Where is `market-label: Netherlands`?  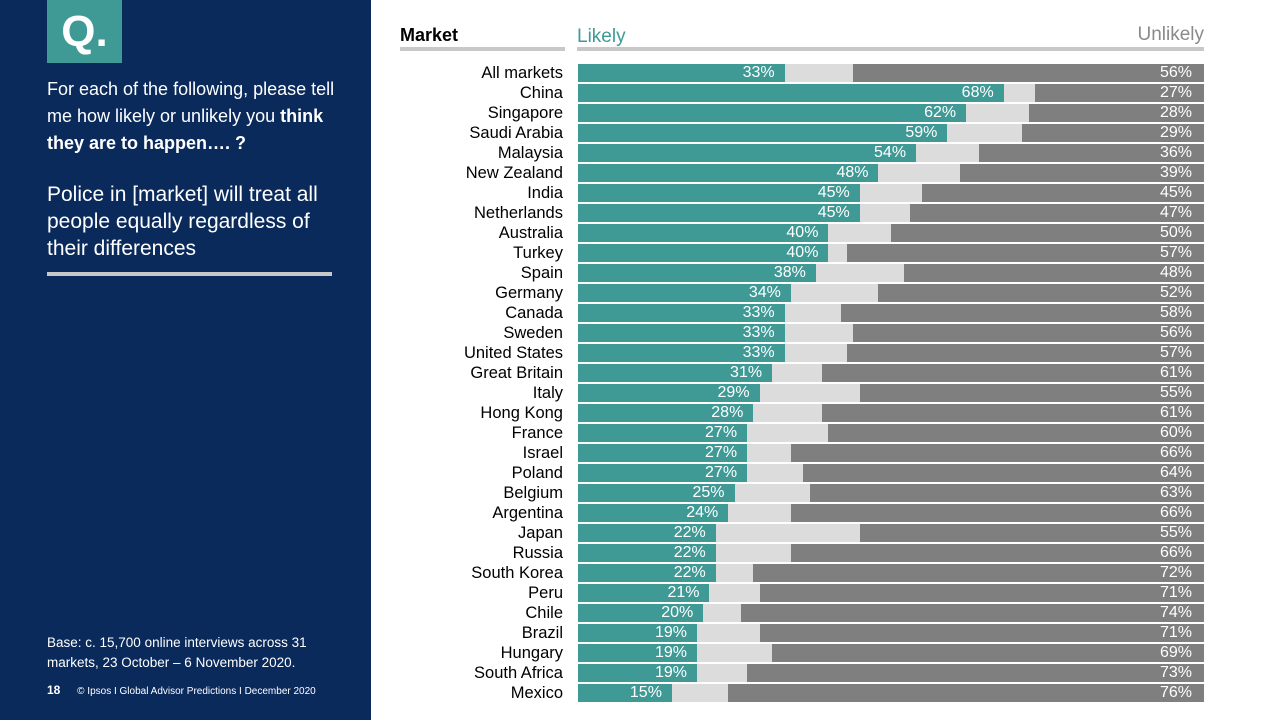
market-label: Netherlands is located at coordinates (518, 213).